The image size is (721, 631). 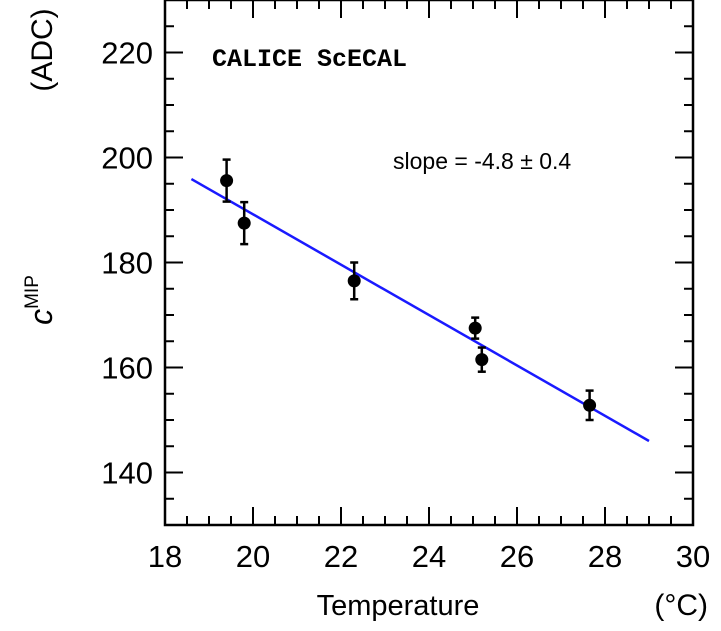 I want to click on y-tick-label: 160, so click(x=127, y=368).